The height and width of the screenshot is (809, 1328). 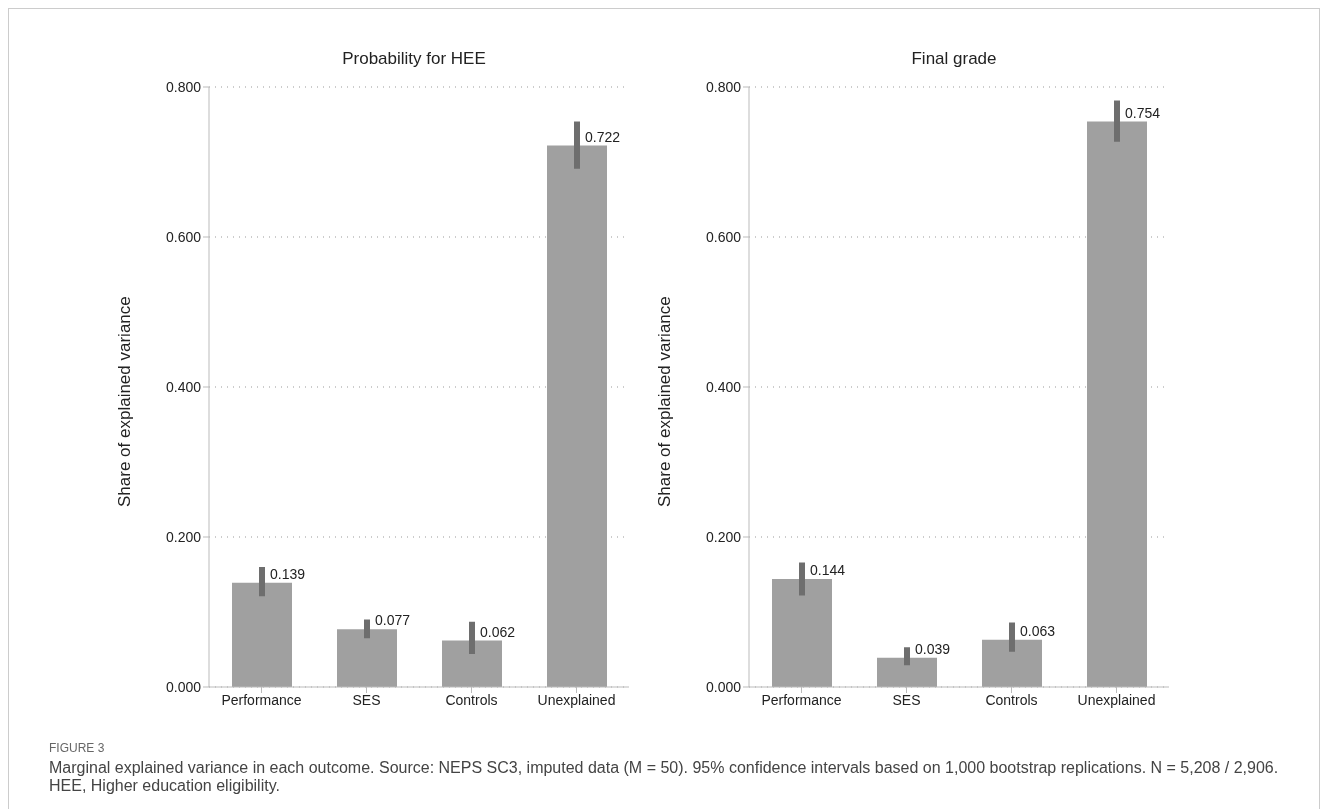 What do you see at coordinates (393, 620) in the screenshot?
I see `data-label: 0.077` at bounding box center [393, 620].